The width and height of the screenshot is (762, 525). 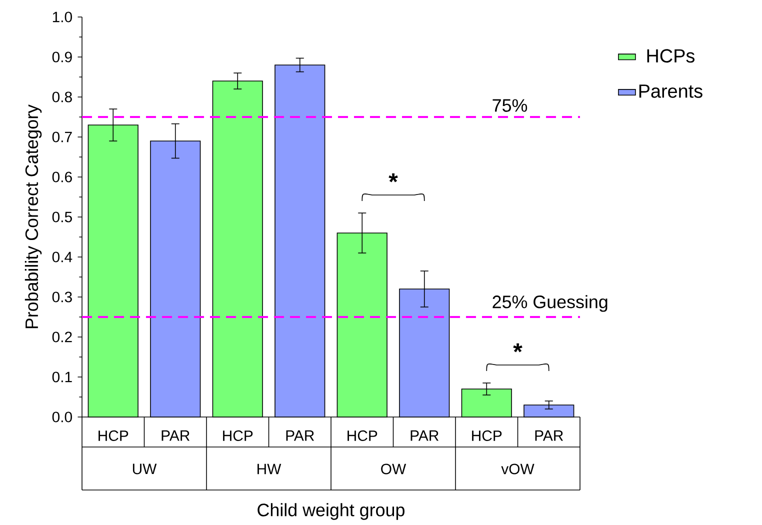 What do you see at coordinates (331, 511) in the screenshot?
I see `x-axis-title: Child weight group` at bounding box center [331, 511].